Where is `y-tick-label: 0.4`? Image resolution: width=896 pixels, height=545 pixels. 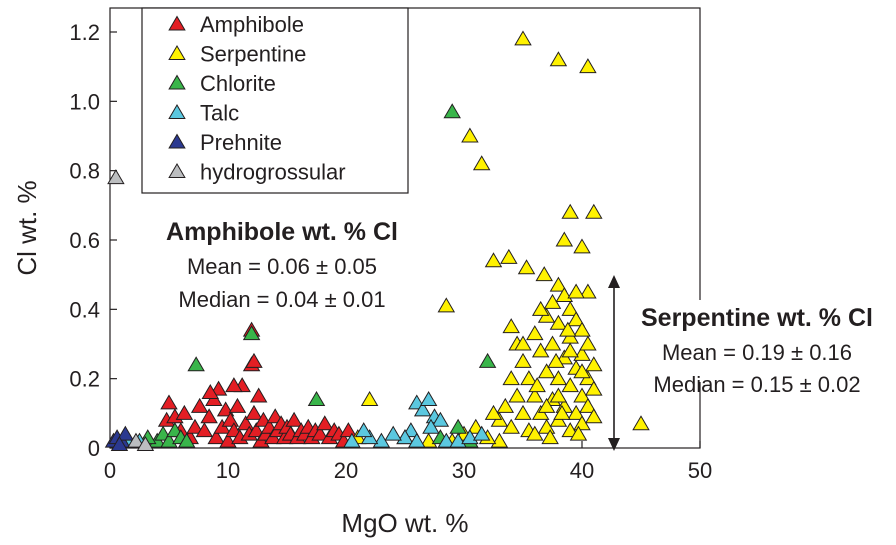
y-tick-label: 0.4 is located at coordinates (84, 309).